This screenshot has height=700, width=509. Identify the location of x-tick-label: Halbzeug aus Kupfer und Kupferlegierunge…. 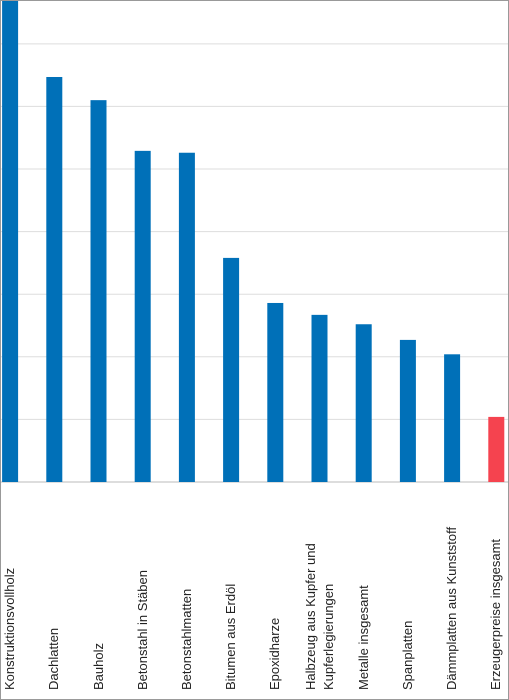
(319, 616).